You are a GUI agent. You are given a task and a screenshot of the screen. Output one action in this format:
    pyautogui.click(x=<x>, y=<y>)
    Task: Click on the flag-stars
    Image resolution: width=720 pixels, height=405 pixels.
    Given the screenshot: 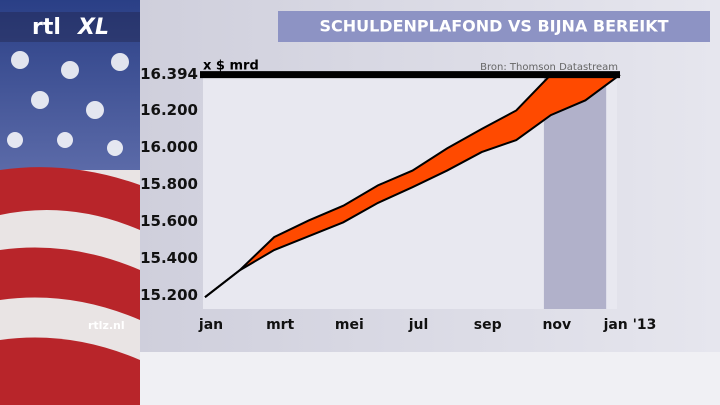 What is the action you would take?
    pyautogui.click(x=68, y=103)
    